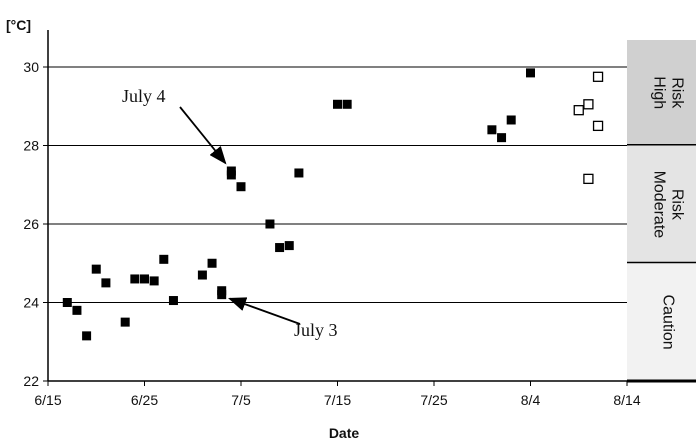 This screenshot has width=696, height=440. What do you see at coordinates (626, 400) in the screenshot?
I see `x-tick-label: 8/14` at bounding box center [626, 400].